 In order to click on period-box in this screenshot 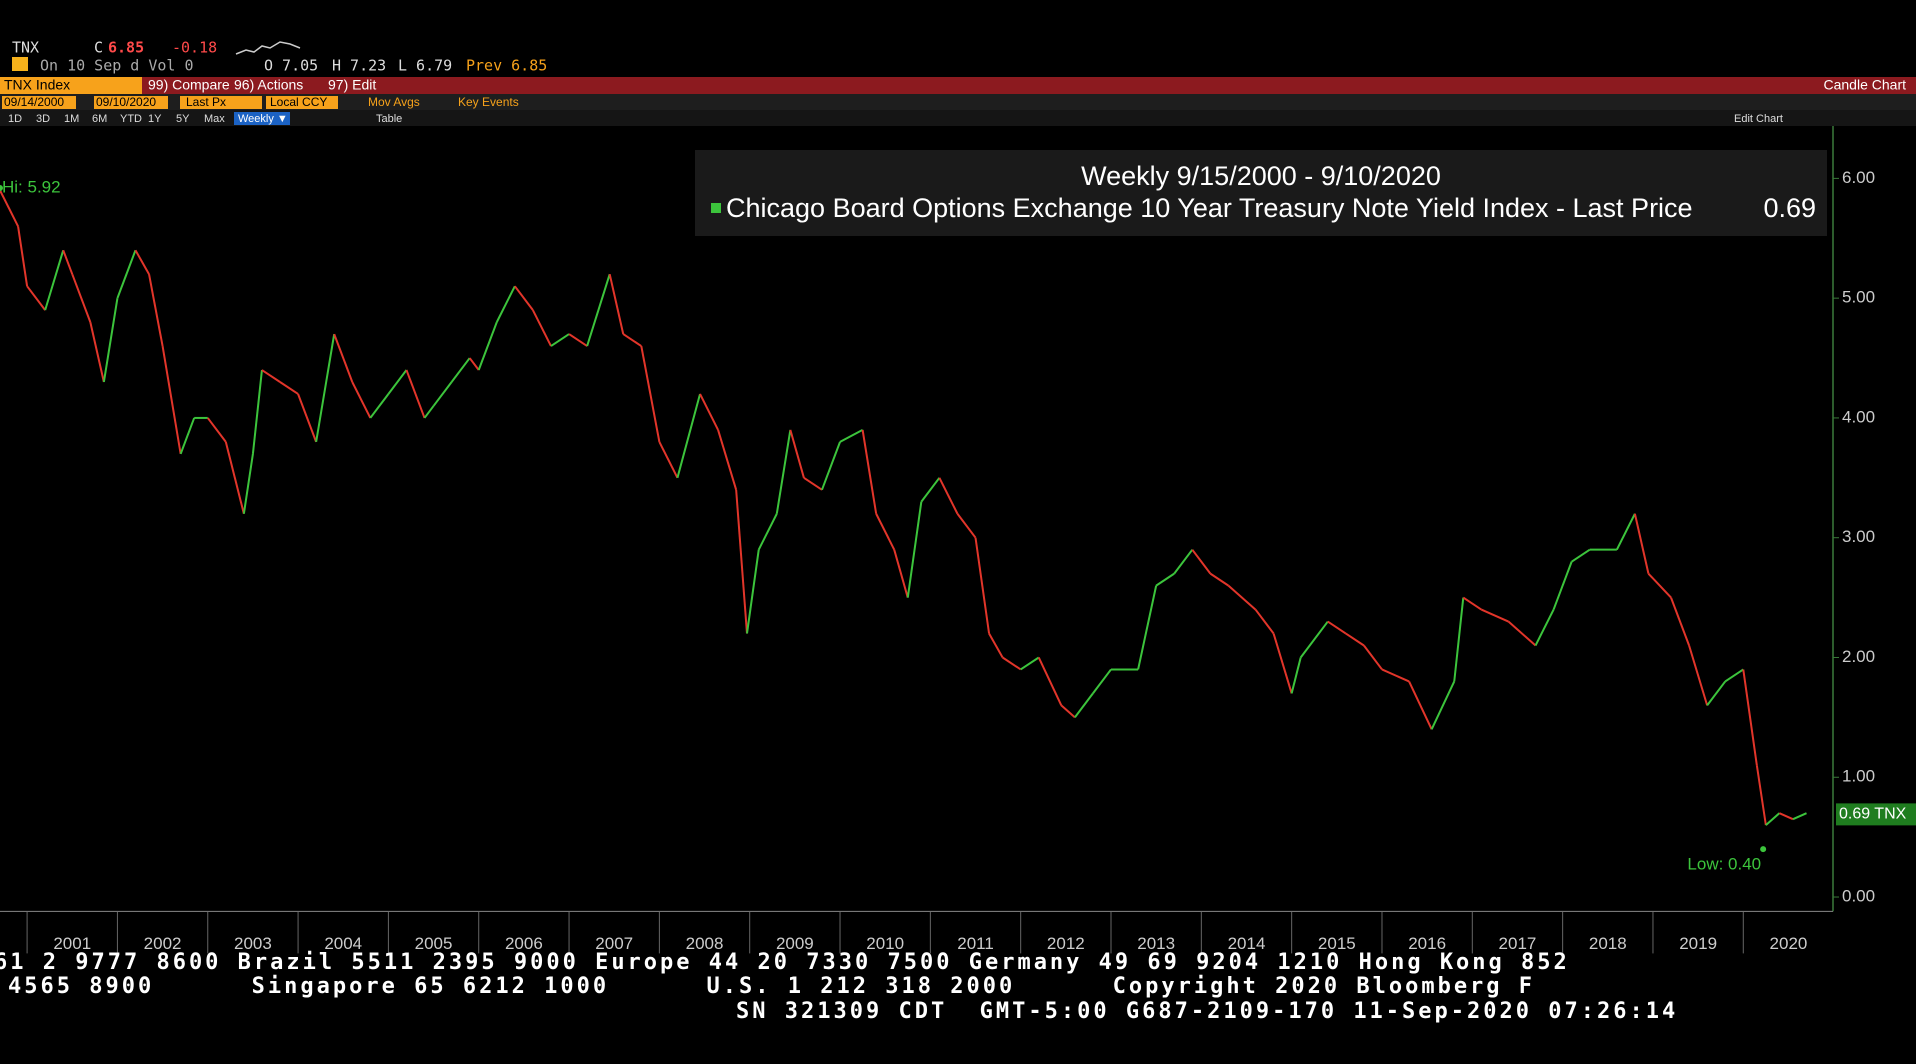, I will do `click(262, 118)`.